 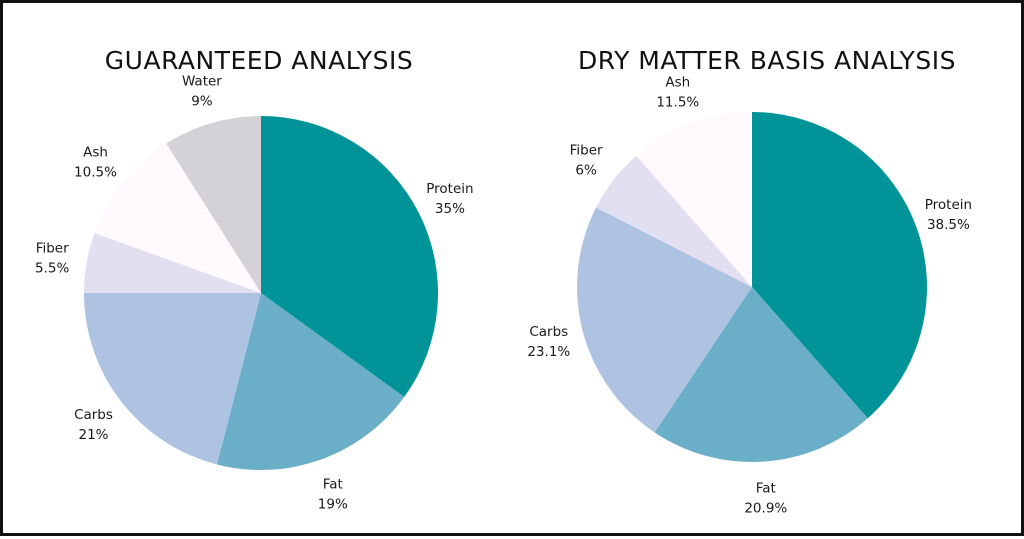 I want to click on slice-value: 21%, so click(x=93, y=435).